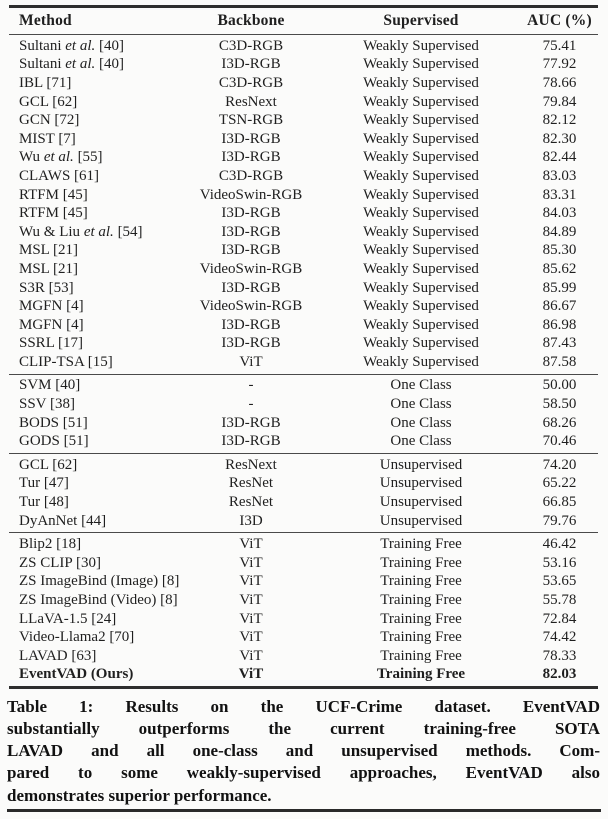 Image resolution: width=608 pixels, height=819 pixels. Describe the element at coordinates (559, 45) in the screenshot. I see `auc-cell: 75.41` at that location.